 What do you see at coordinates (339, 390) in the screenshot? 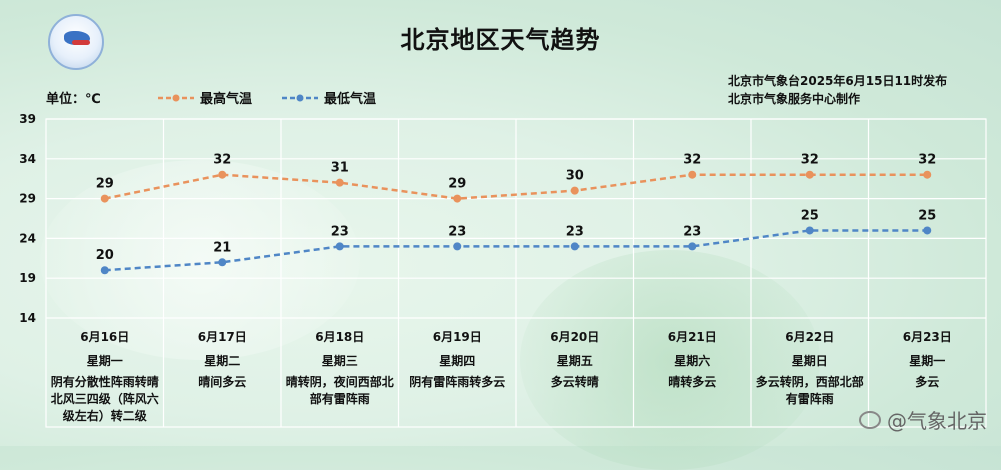
I see `weather-description: 晴转阴，夜间西部北部有雷阵雨` at bounding box center [339, 390].